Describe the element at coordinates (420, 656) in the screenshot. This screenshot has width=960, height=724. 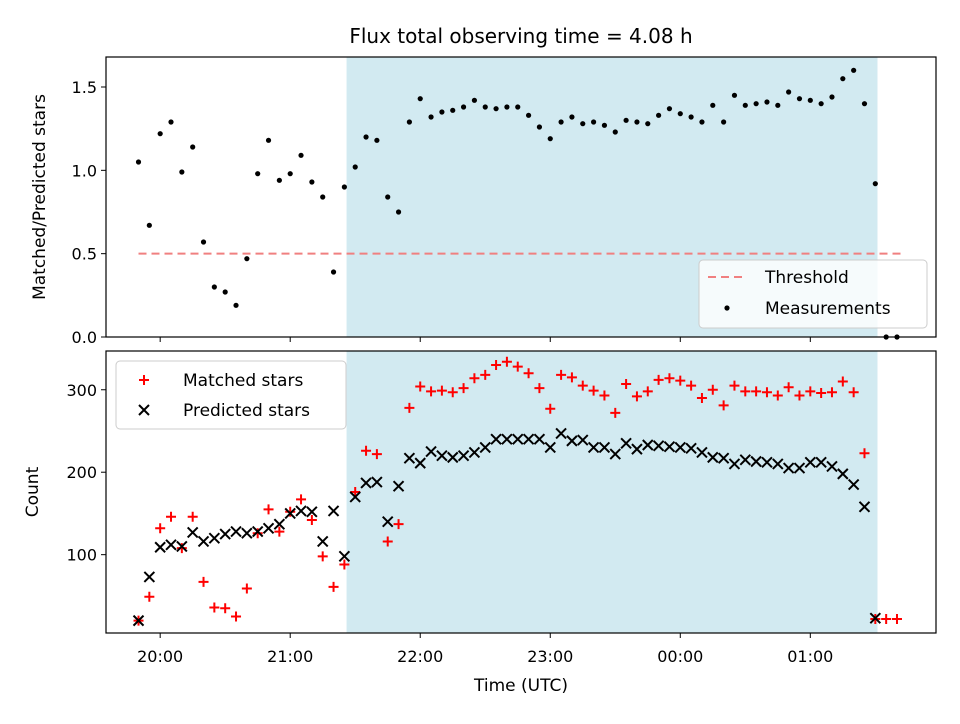
I see `x-tick-label: 22:00` at that location.